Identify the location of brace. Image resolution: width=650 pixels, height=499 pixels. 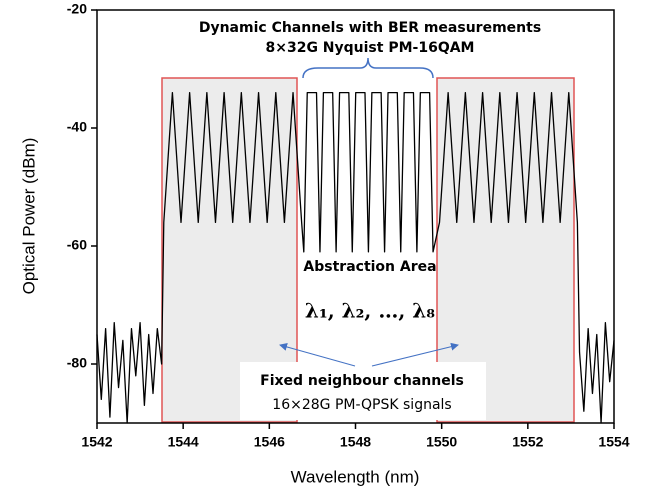
(368, 68).